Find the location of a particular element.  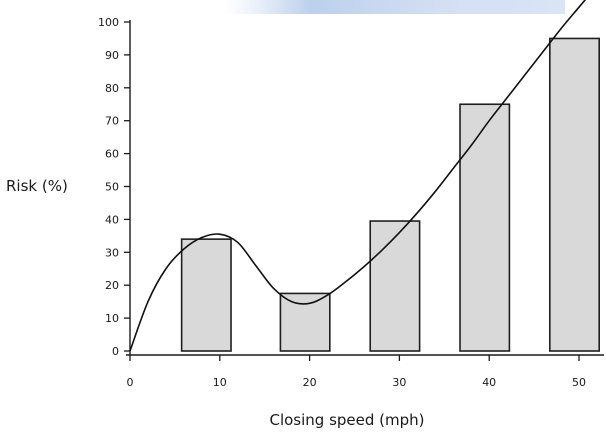

x-tick-label: 0 is located at coordinates (130, 382).